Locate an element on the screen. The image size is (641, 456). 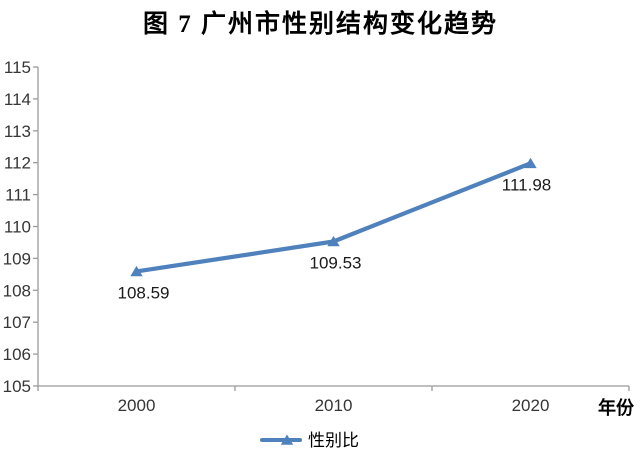
data-point-label: 108.59 is located at coordinates (144, 292).